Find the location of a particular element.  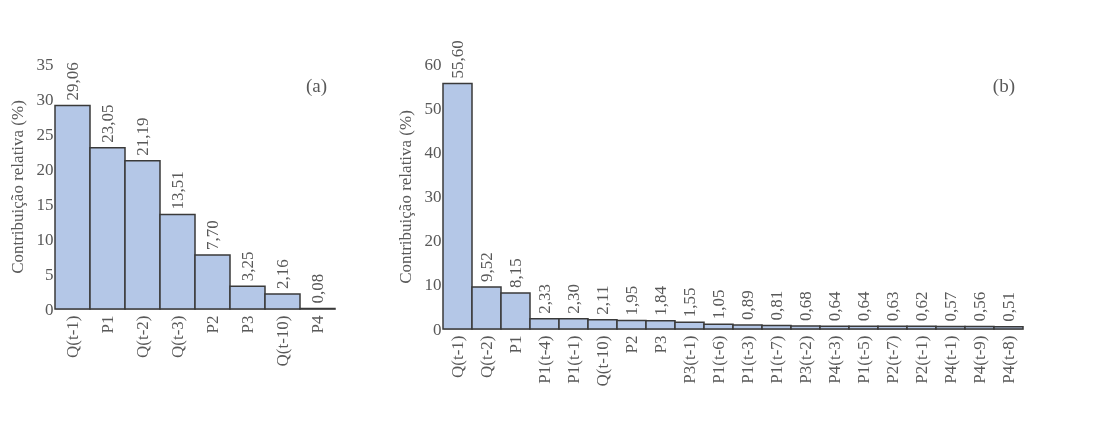

data-label: 0,81 is located at coordinates (776, 305).